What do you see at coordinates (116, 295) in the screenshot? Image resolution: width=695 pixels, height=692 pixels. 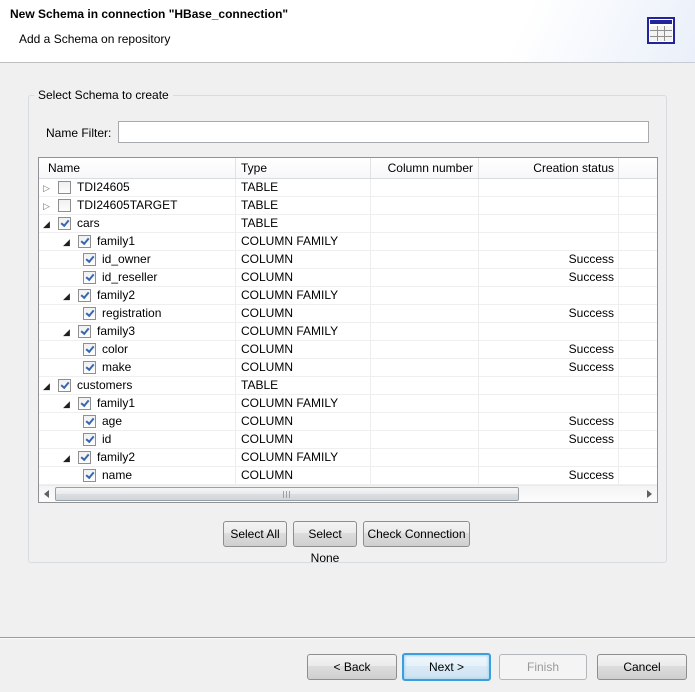 I see `row-label: family2` at bounding box center [116, 295].